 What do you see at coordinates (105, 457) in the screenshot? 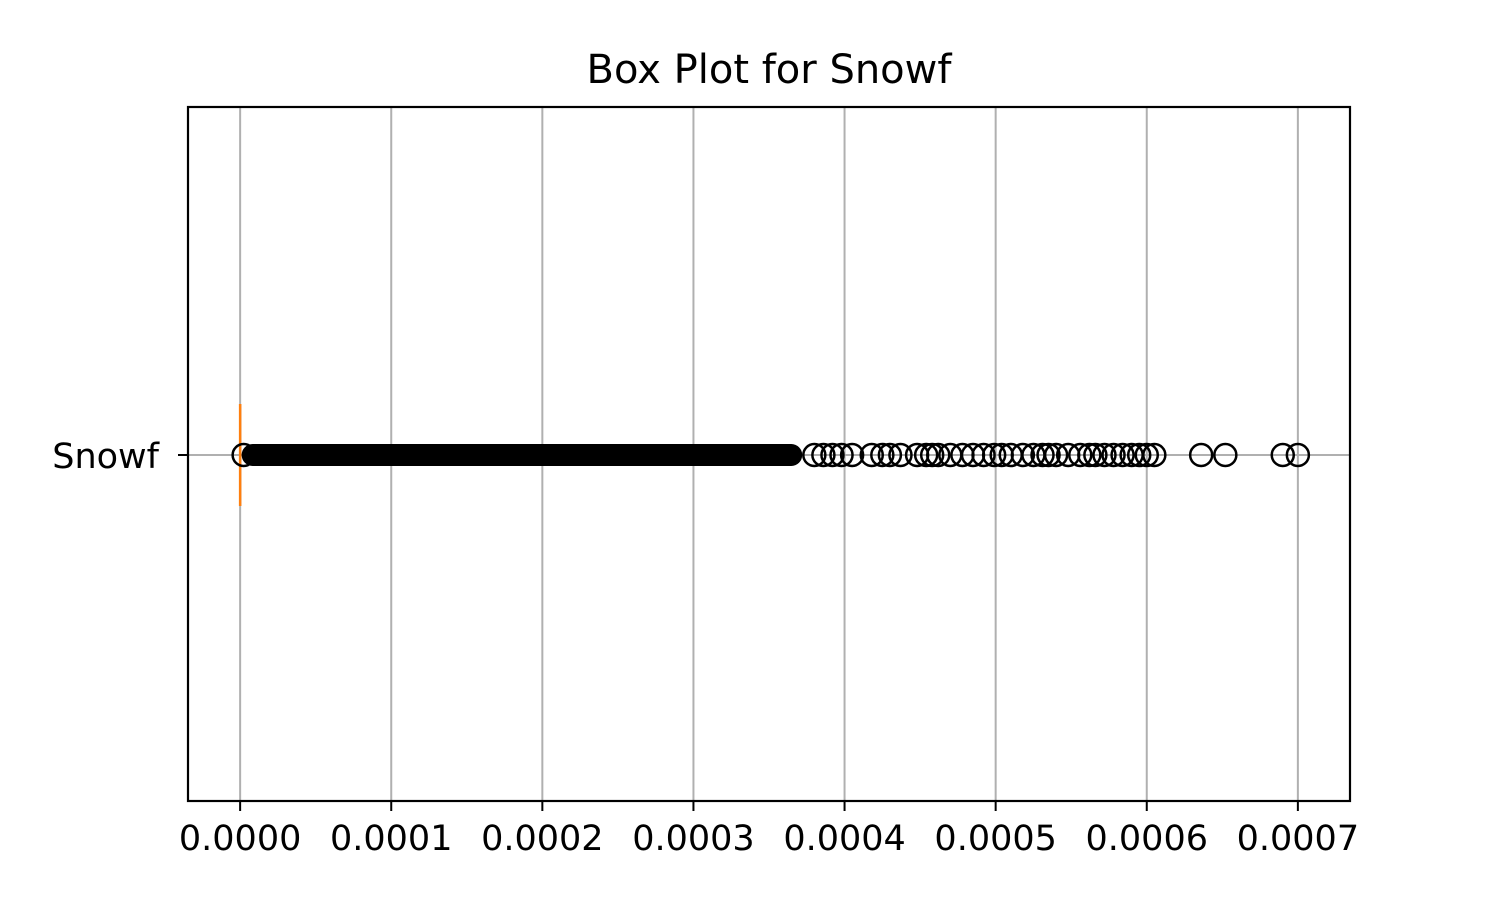
I see `y-tick-label: Snowf` at bounding box center [105, 457].